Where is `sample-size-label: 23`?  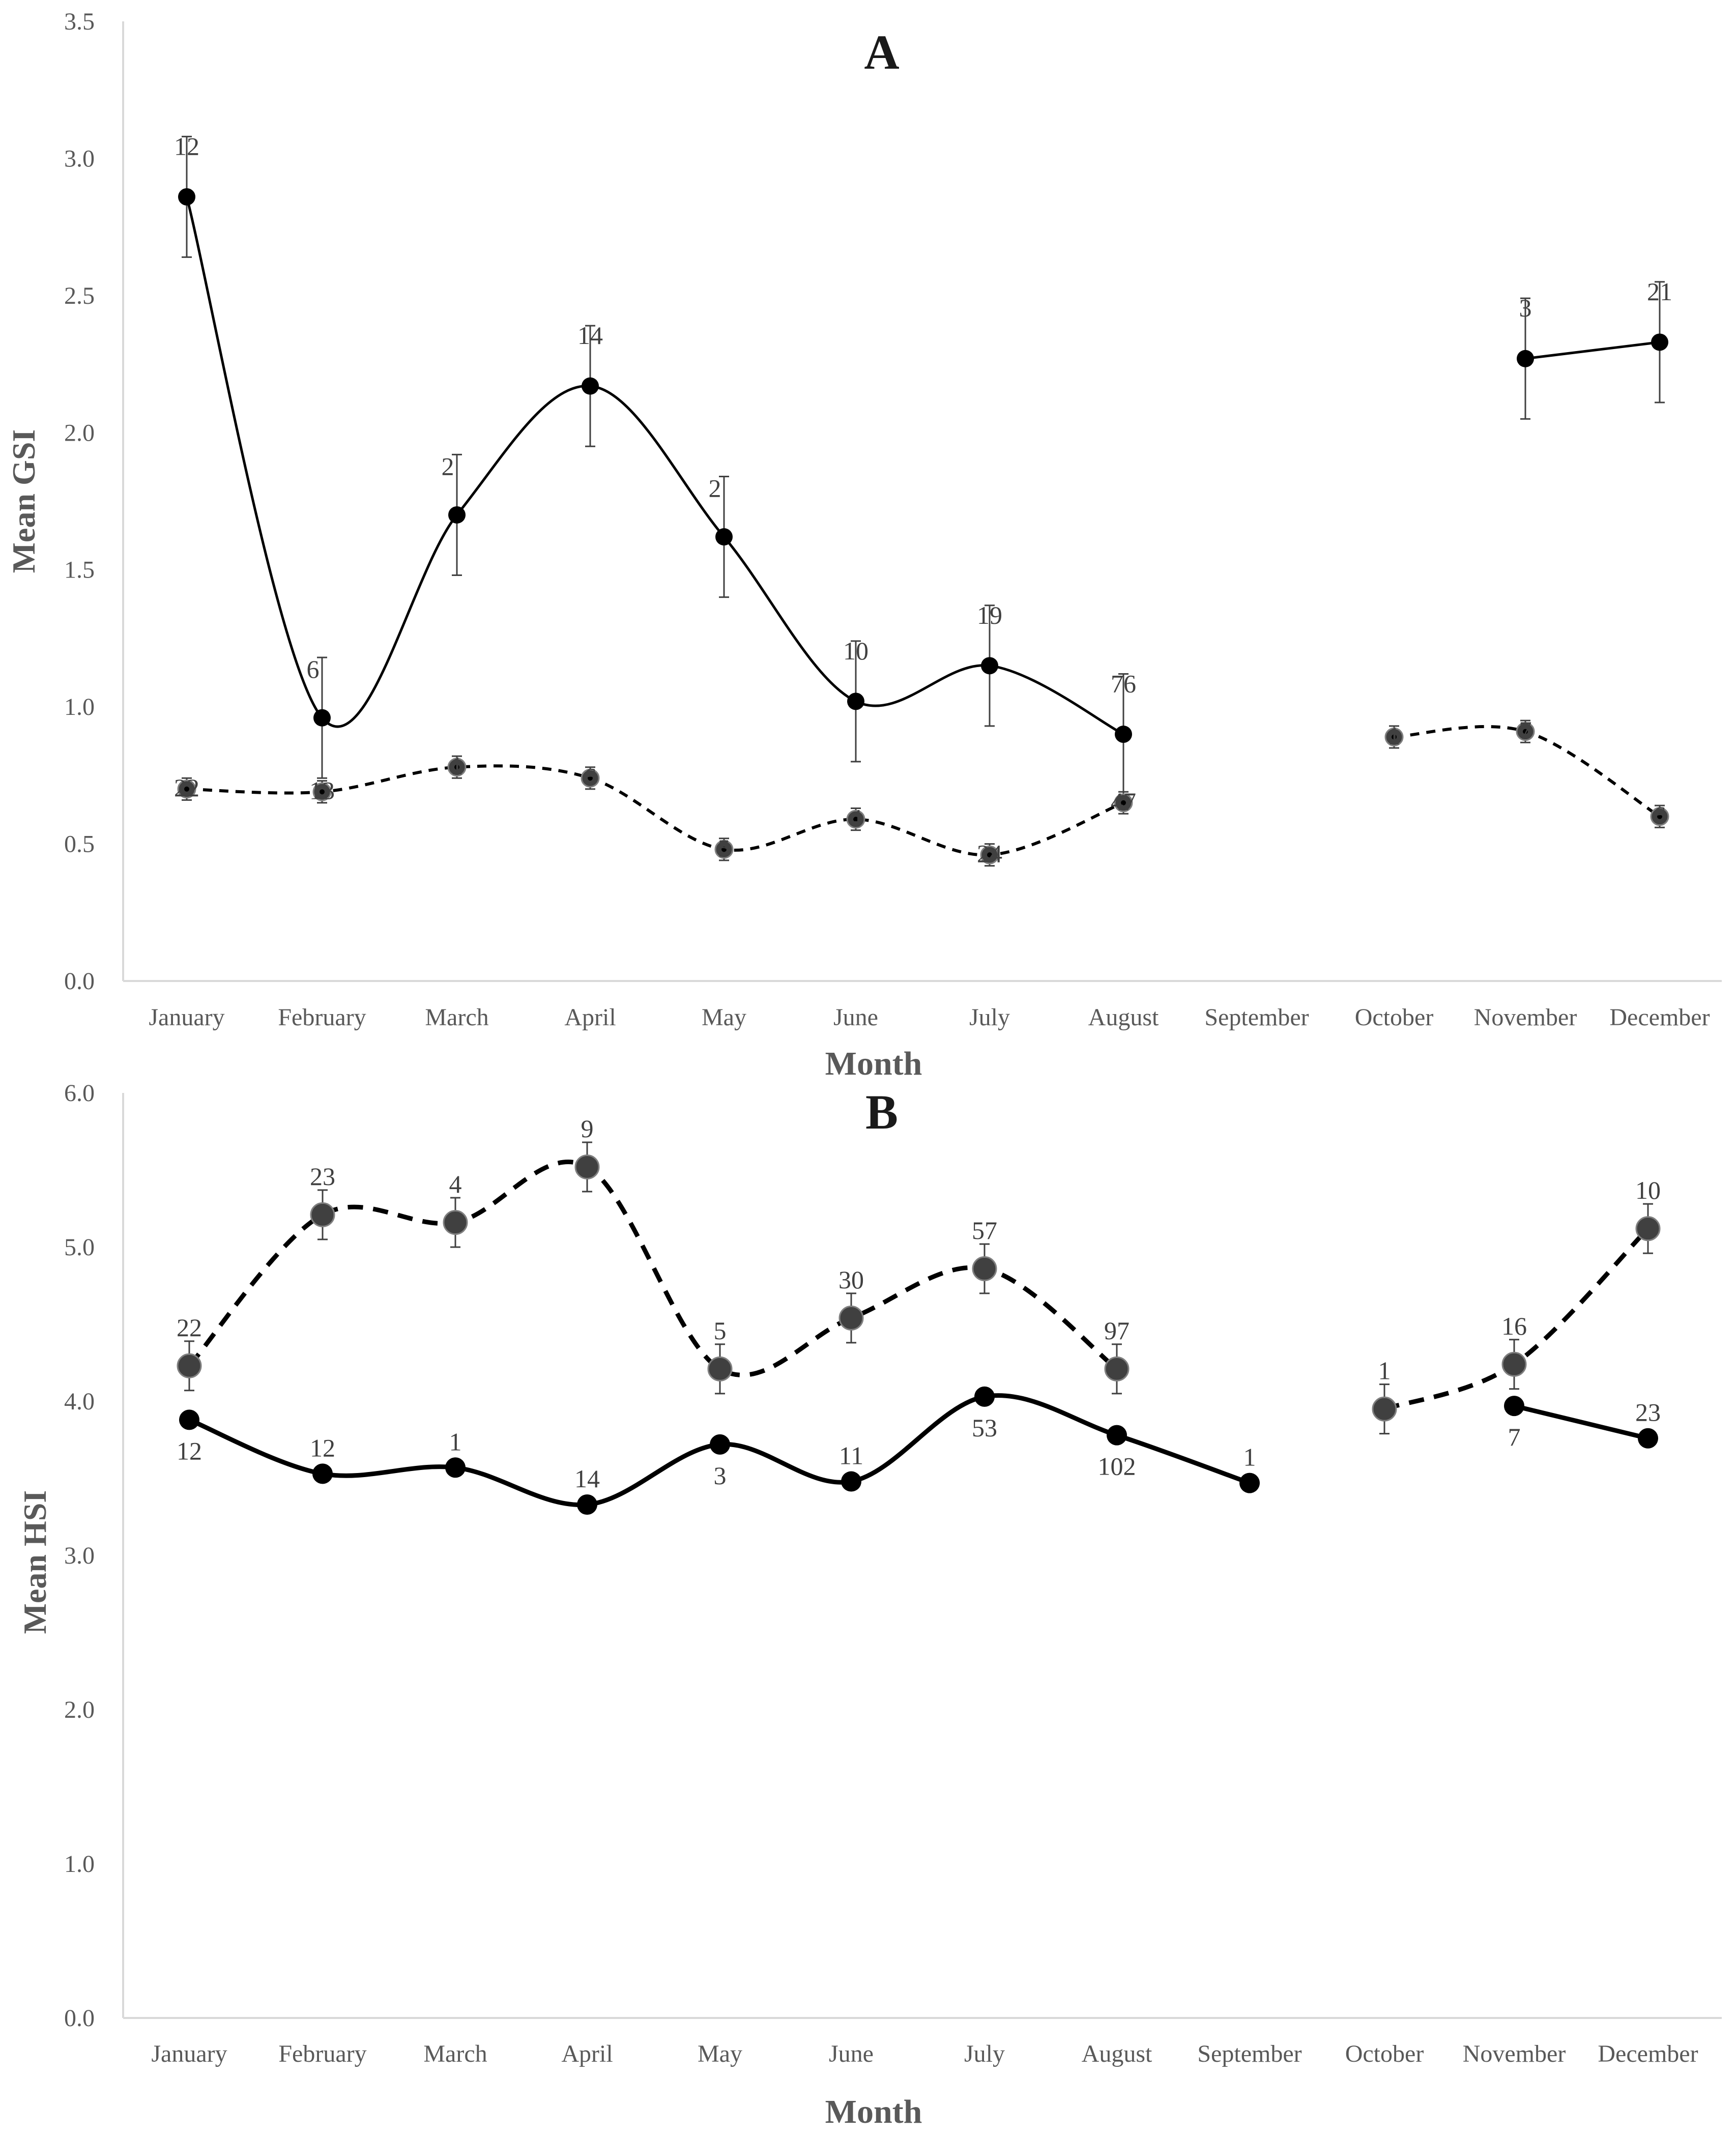 sample-size-label: 23 is located at coordinates (1648, 1413).